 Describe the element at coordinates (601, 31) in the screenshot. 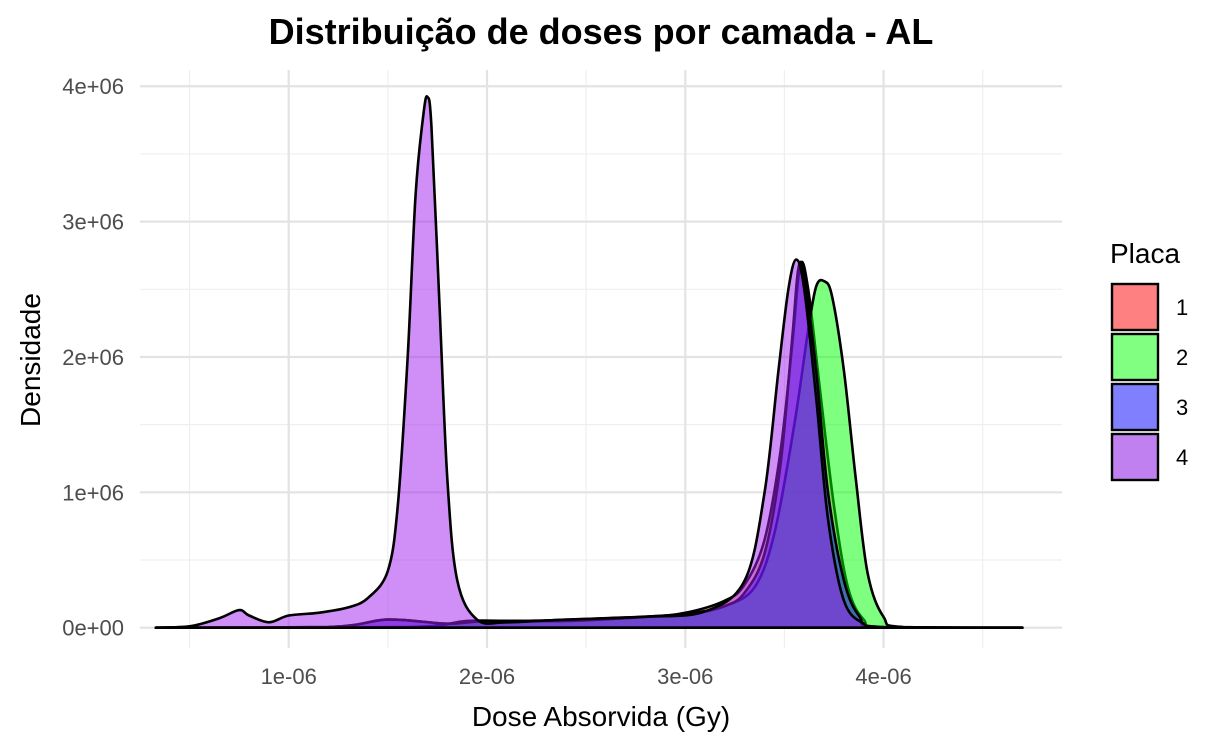

I see `chart-title: Distribuição de doses por camada - AL` at that location.